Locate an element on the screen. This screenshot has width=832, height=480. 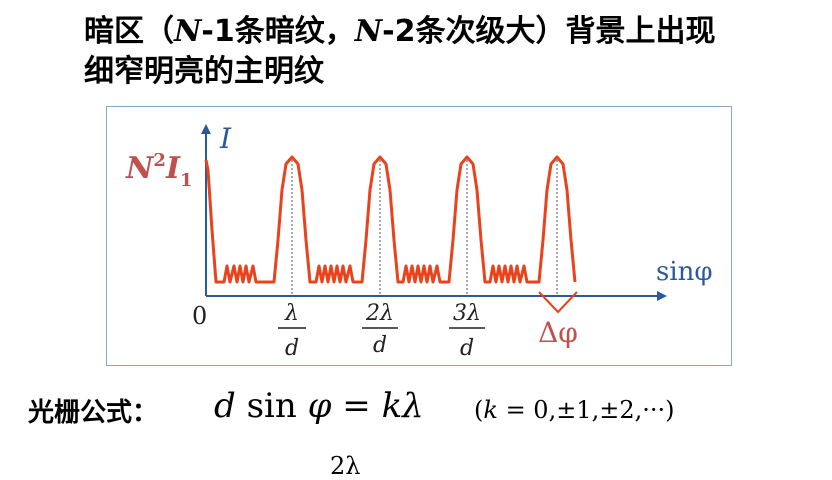
origin-label: 0 is located at coordinates (199, 316).